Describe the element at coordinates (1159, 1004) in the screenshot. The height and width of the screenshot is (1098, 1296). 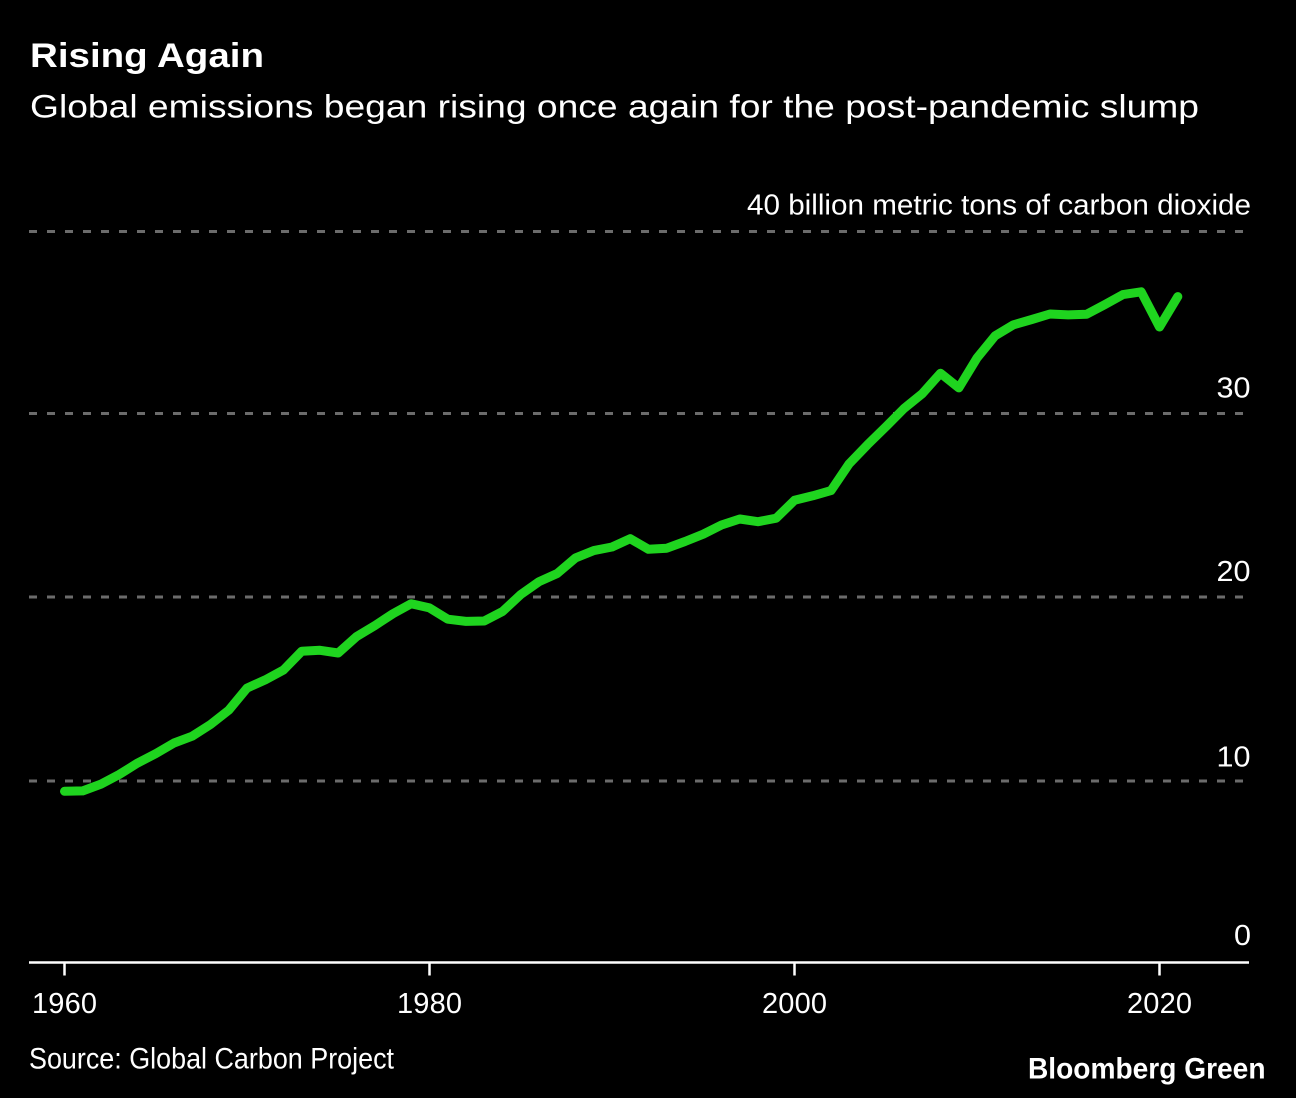
I see `svg-text: 2020` at that location.